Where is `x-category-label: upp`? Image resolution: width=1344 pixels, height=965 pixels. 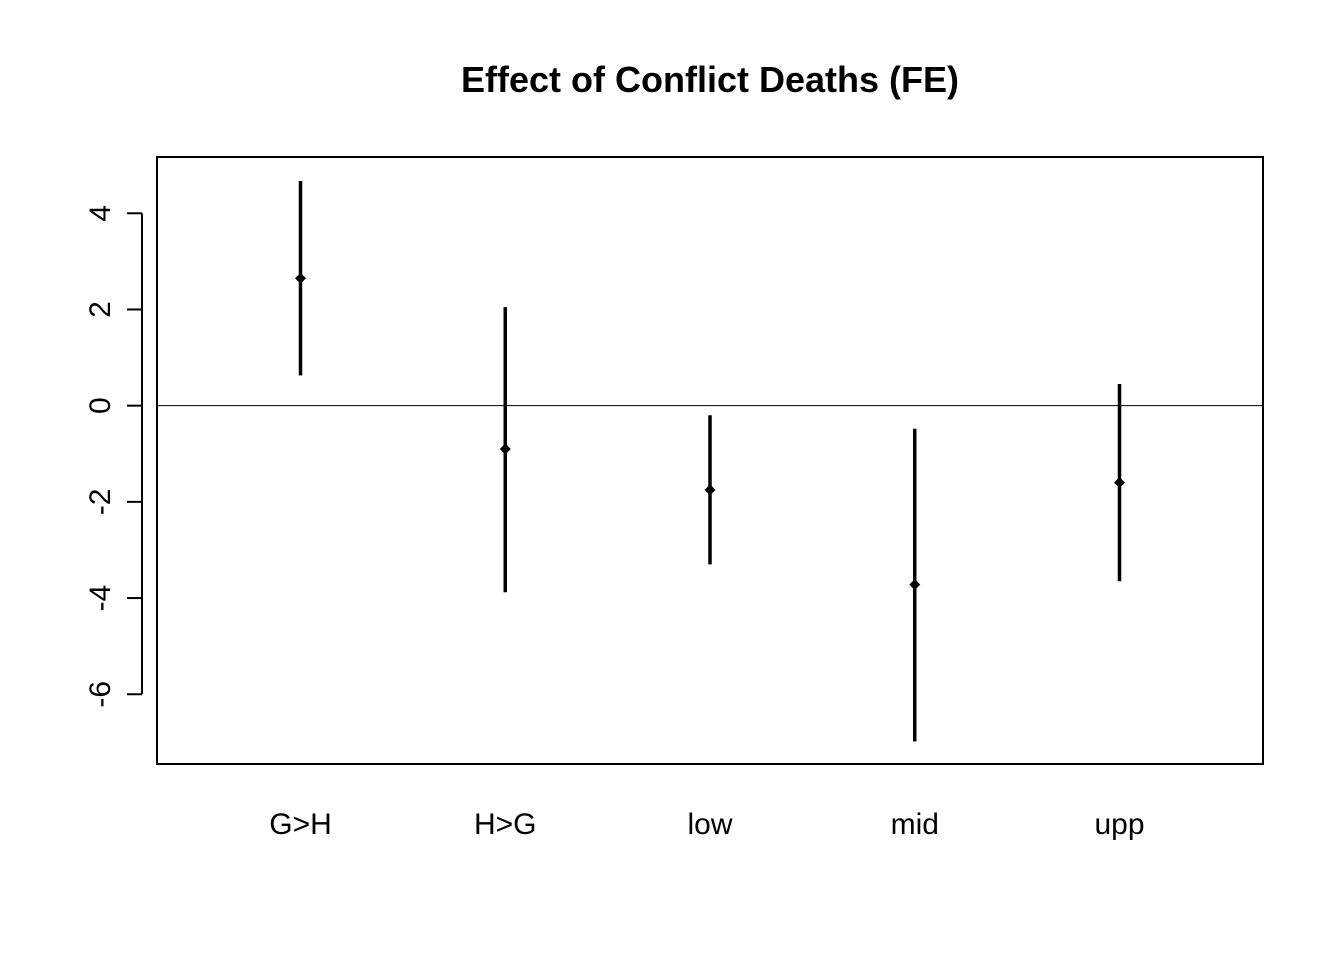
x-category-label: upp is located at coordinates (1119, 824).